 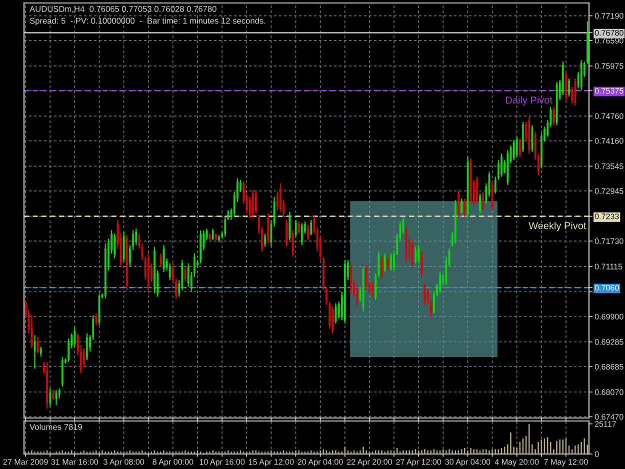 I want to click on y-tick-label: 0.74760, so click(x=609, y=116).